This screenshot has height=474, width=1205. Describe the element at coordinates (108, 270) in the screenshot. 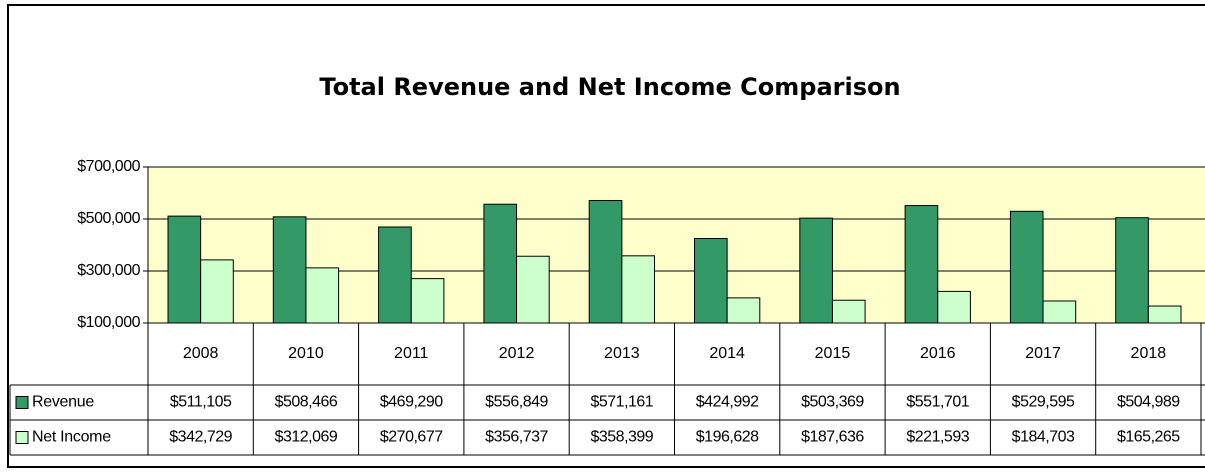

I see `y-tick-label: $300,000` at that location.